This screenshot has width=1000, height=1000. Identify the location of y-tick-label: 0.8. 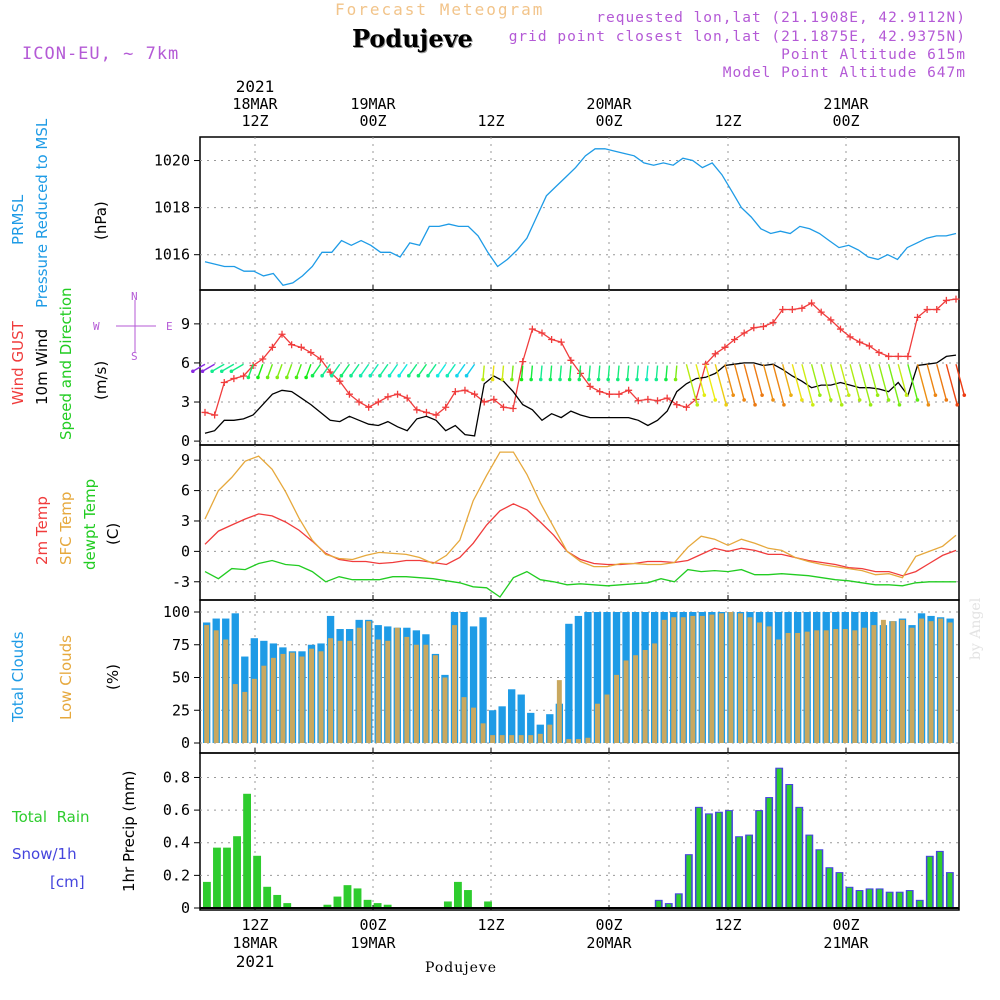
(176, 777).